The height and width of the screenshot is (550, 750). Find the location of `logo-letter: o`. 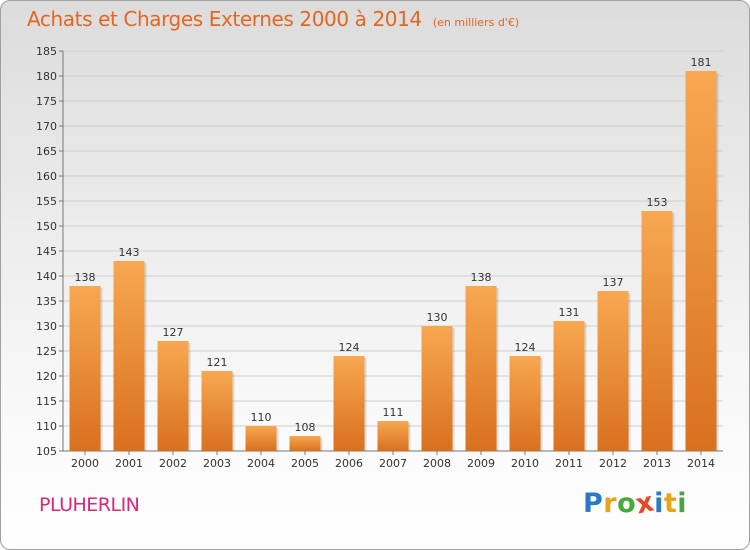

logo-letter: o is located at coordinates (627, 503).